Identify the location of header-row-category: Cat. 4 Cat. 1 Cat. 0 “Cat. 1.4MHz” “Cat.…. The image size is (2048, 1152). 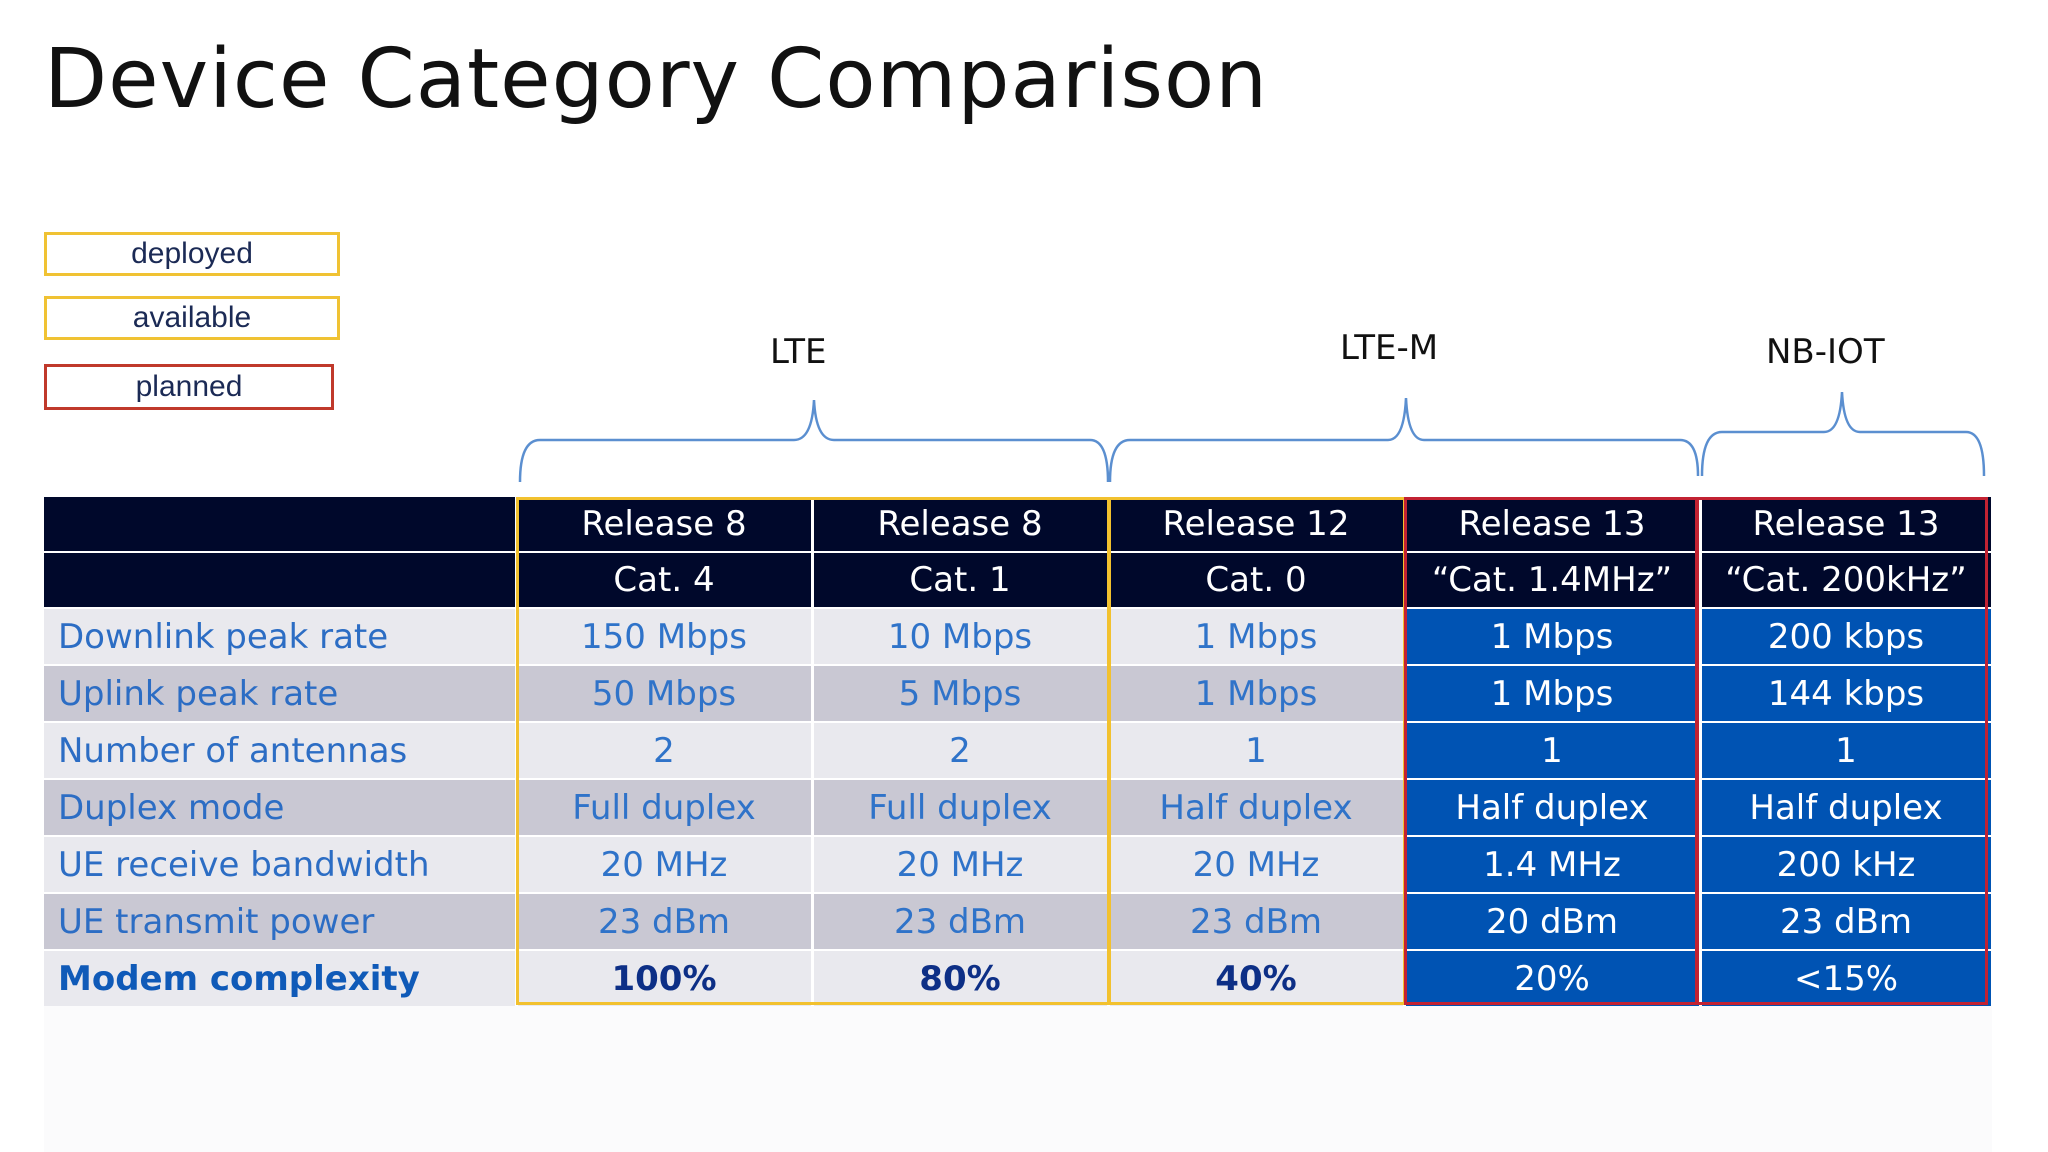
(1019, 580).